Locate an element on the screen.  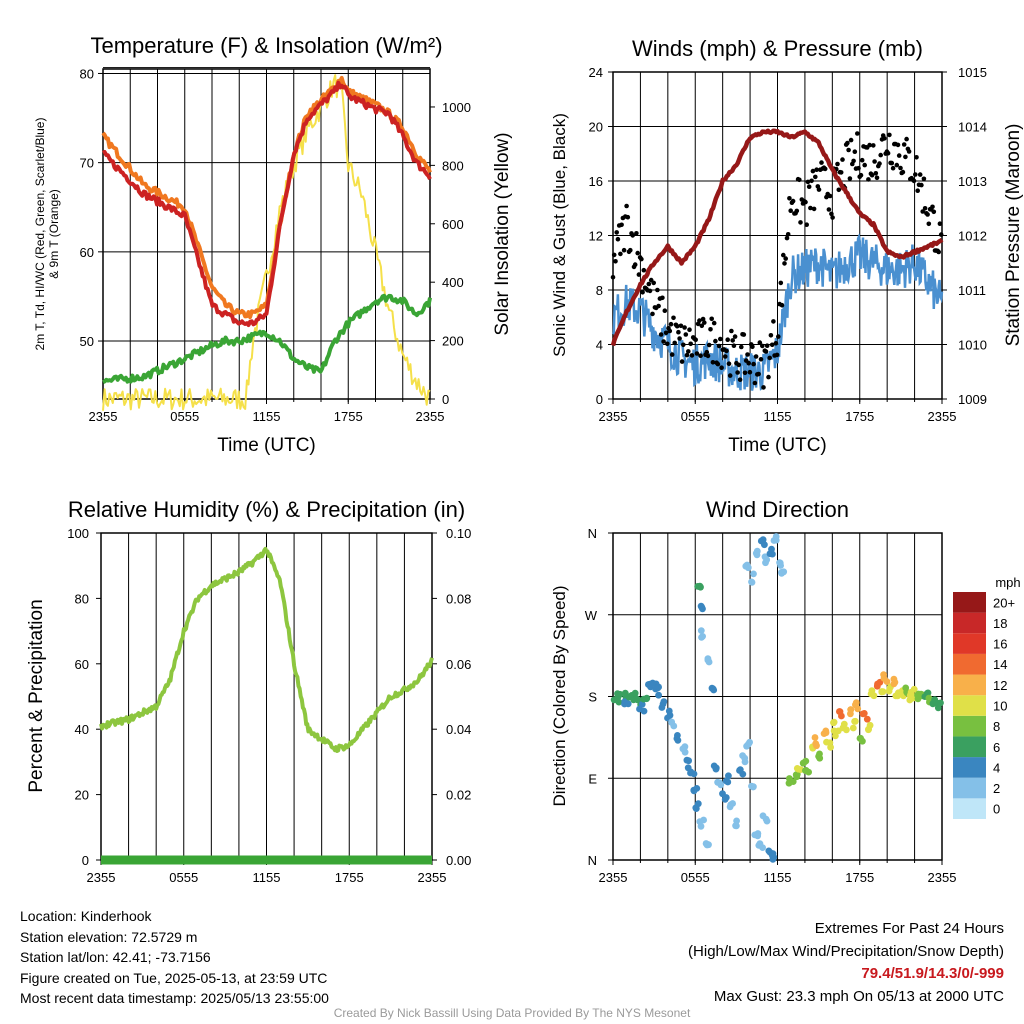
y-tick-label: 24 is located at coordinates (596, 72).